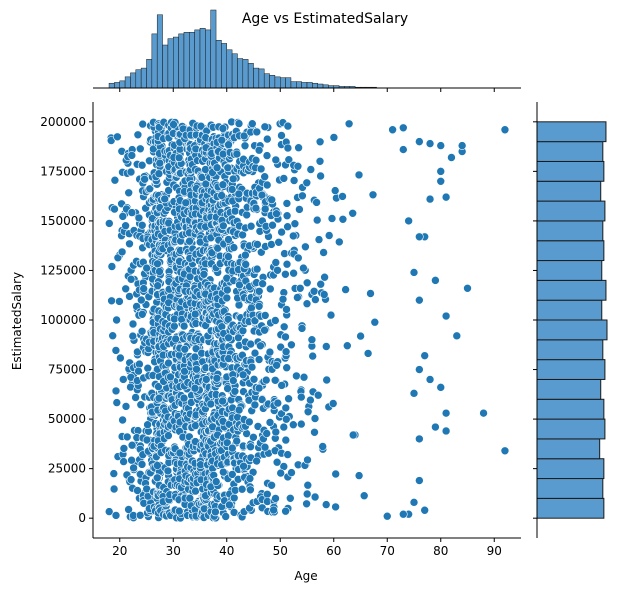  Describe the element at coordinates (63, 122) in the screenshot. I see `y-tick-label: 200000` at that location.